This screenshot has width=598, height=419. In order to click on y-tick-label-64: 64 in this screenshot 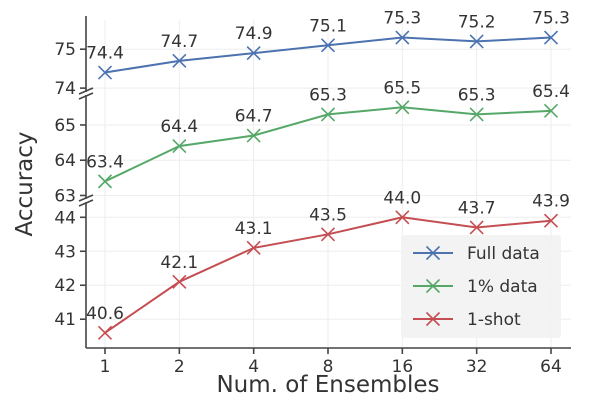, I will do `click(65, 161)`.